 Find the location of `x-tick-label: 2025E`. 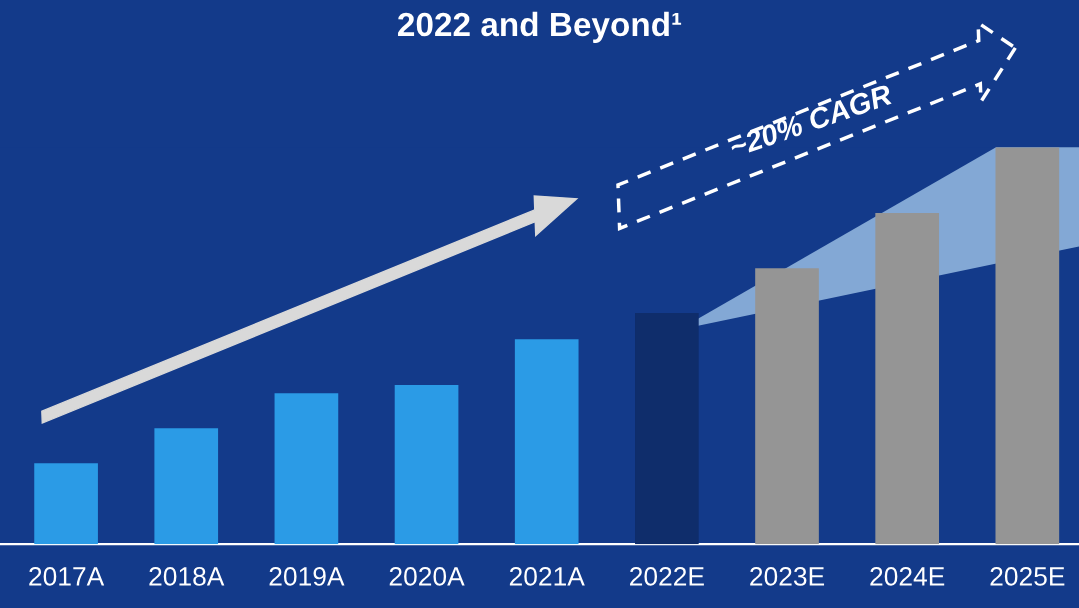

x-tick-label: 2025E is located at coordinates (1027, 576).